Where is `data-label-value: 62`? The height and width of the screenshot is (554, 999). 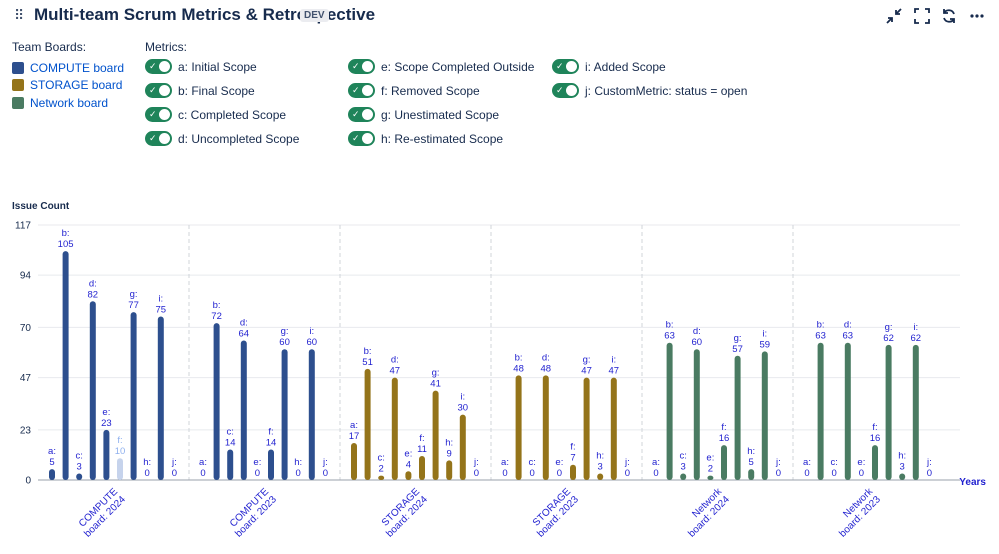
data-label-value: 62 is located at coordinates (916, 338).